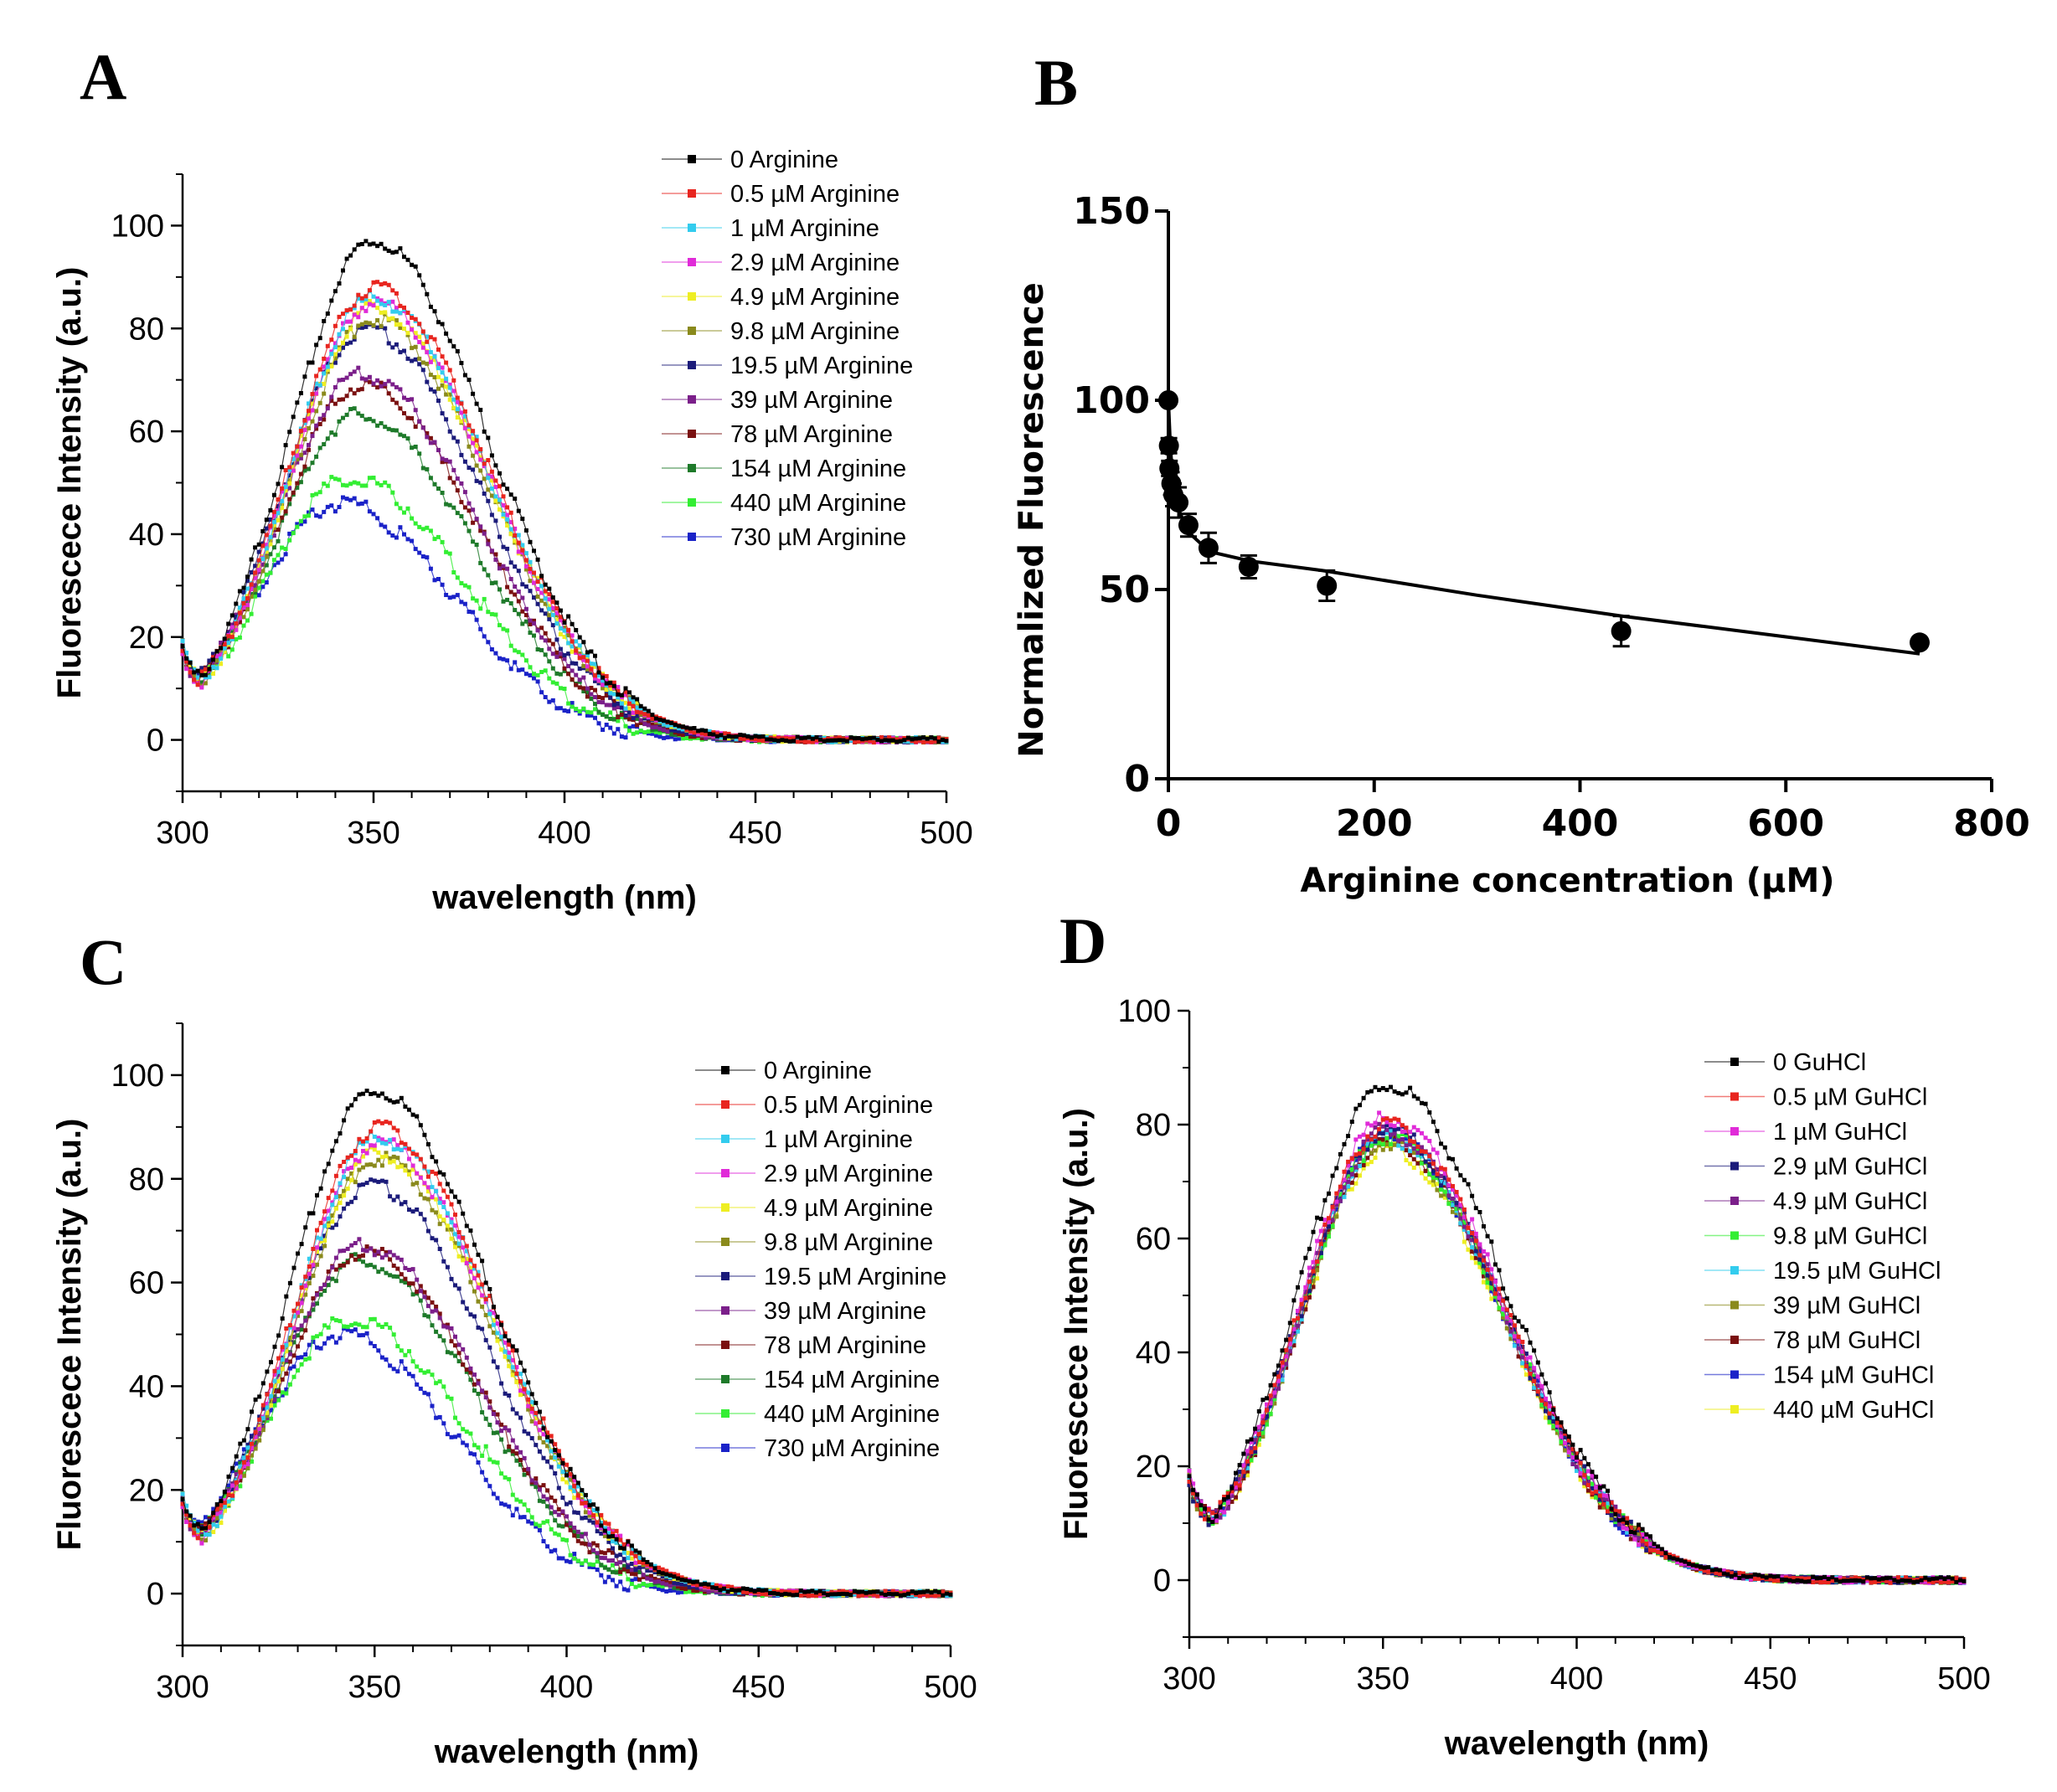 This screenshot has width=2057, height=1792. I want to click on legend-marker, so click(692, 331).